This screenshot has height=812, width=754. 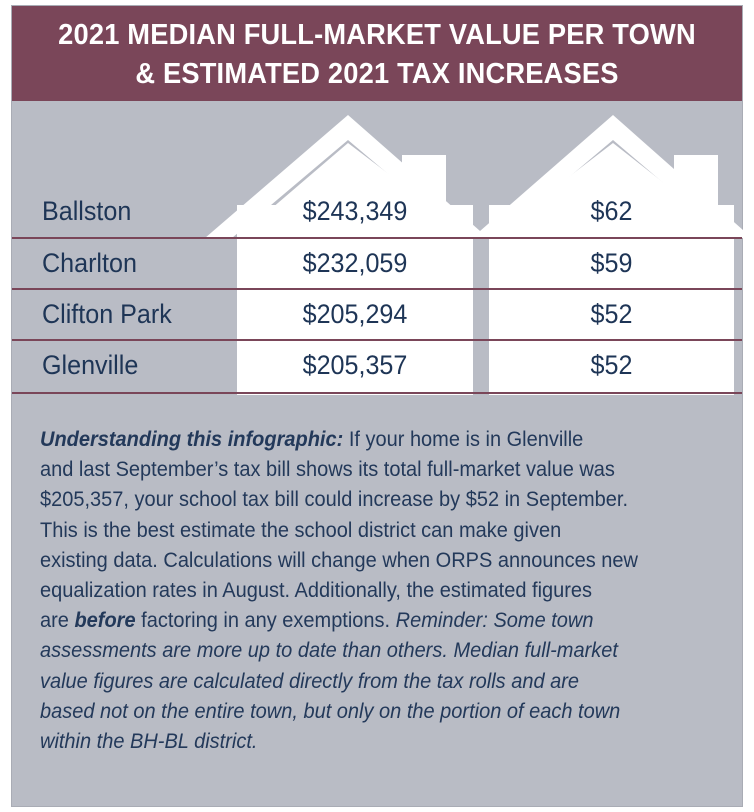 I want to click on house-body-left, so click(x=355, y=300).